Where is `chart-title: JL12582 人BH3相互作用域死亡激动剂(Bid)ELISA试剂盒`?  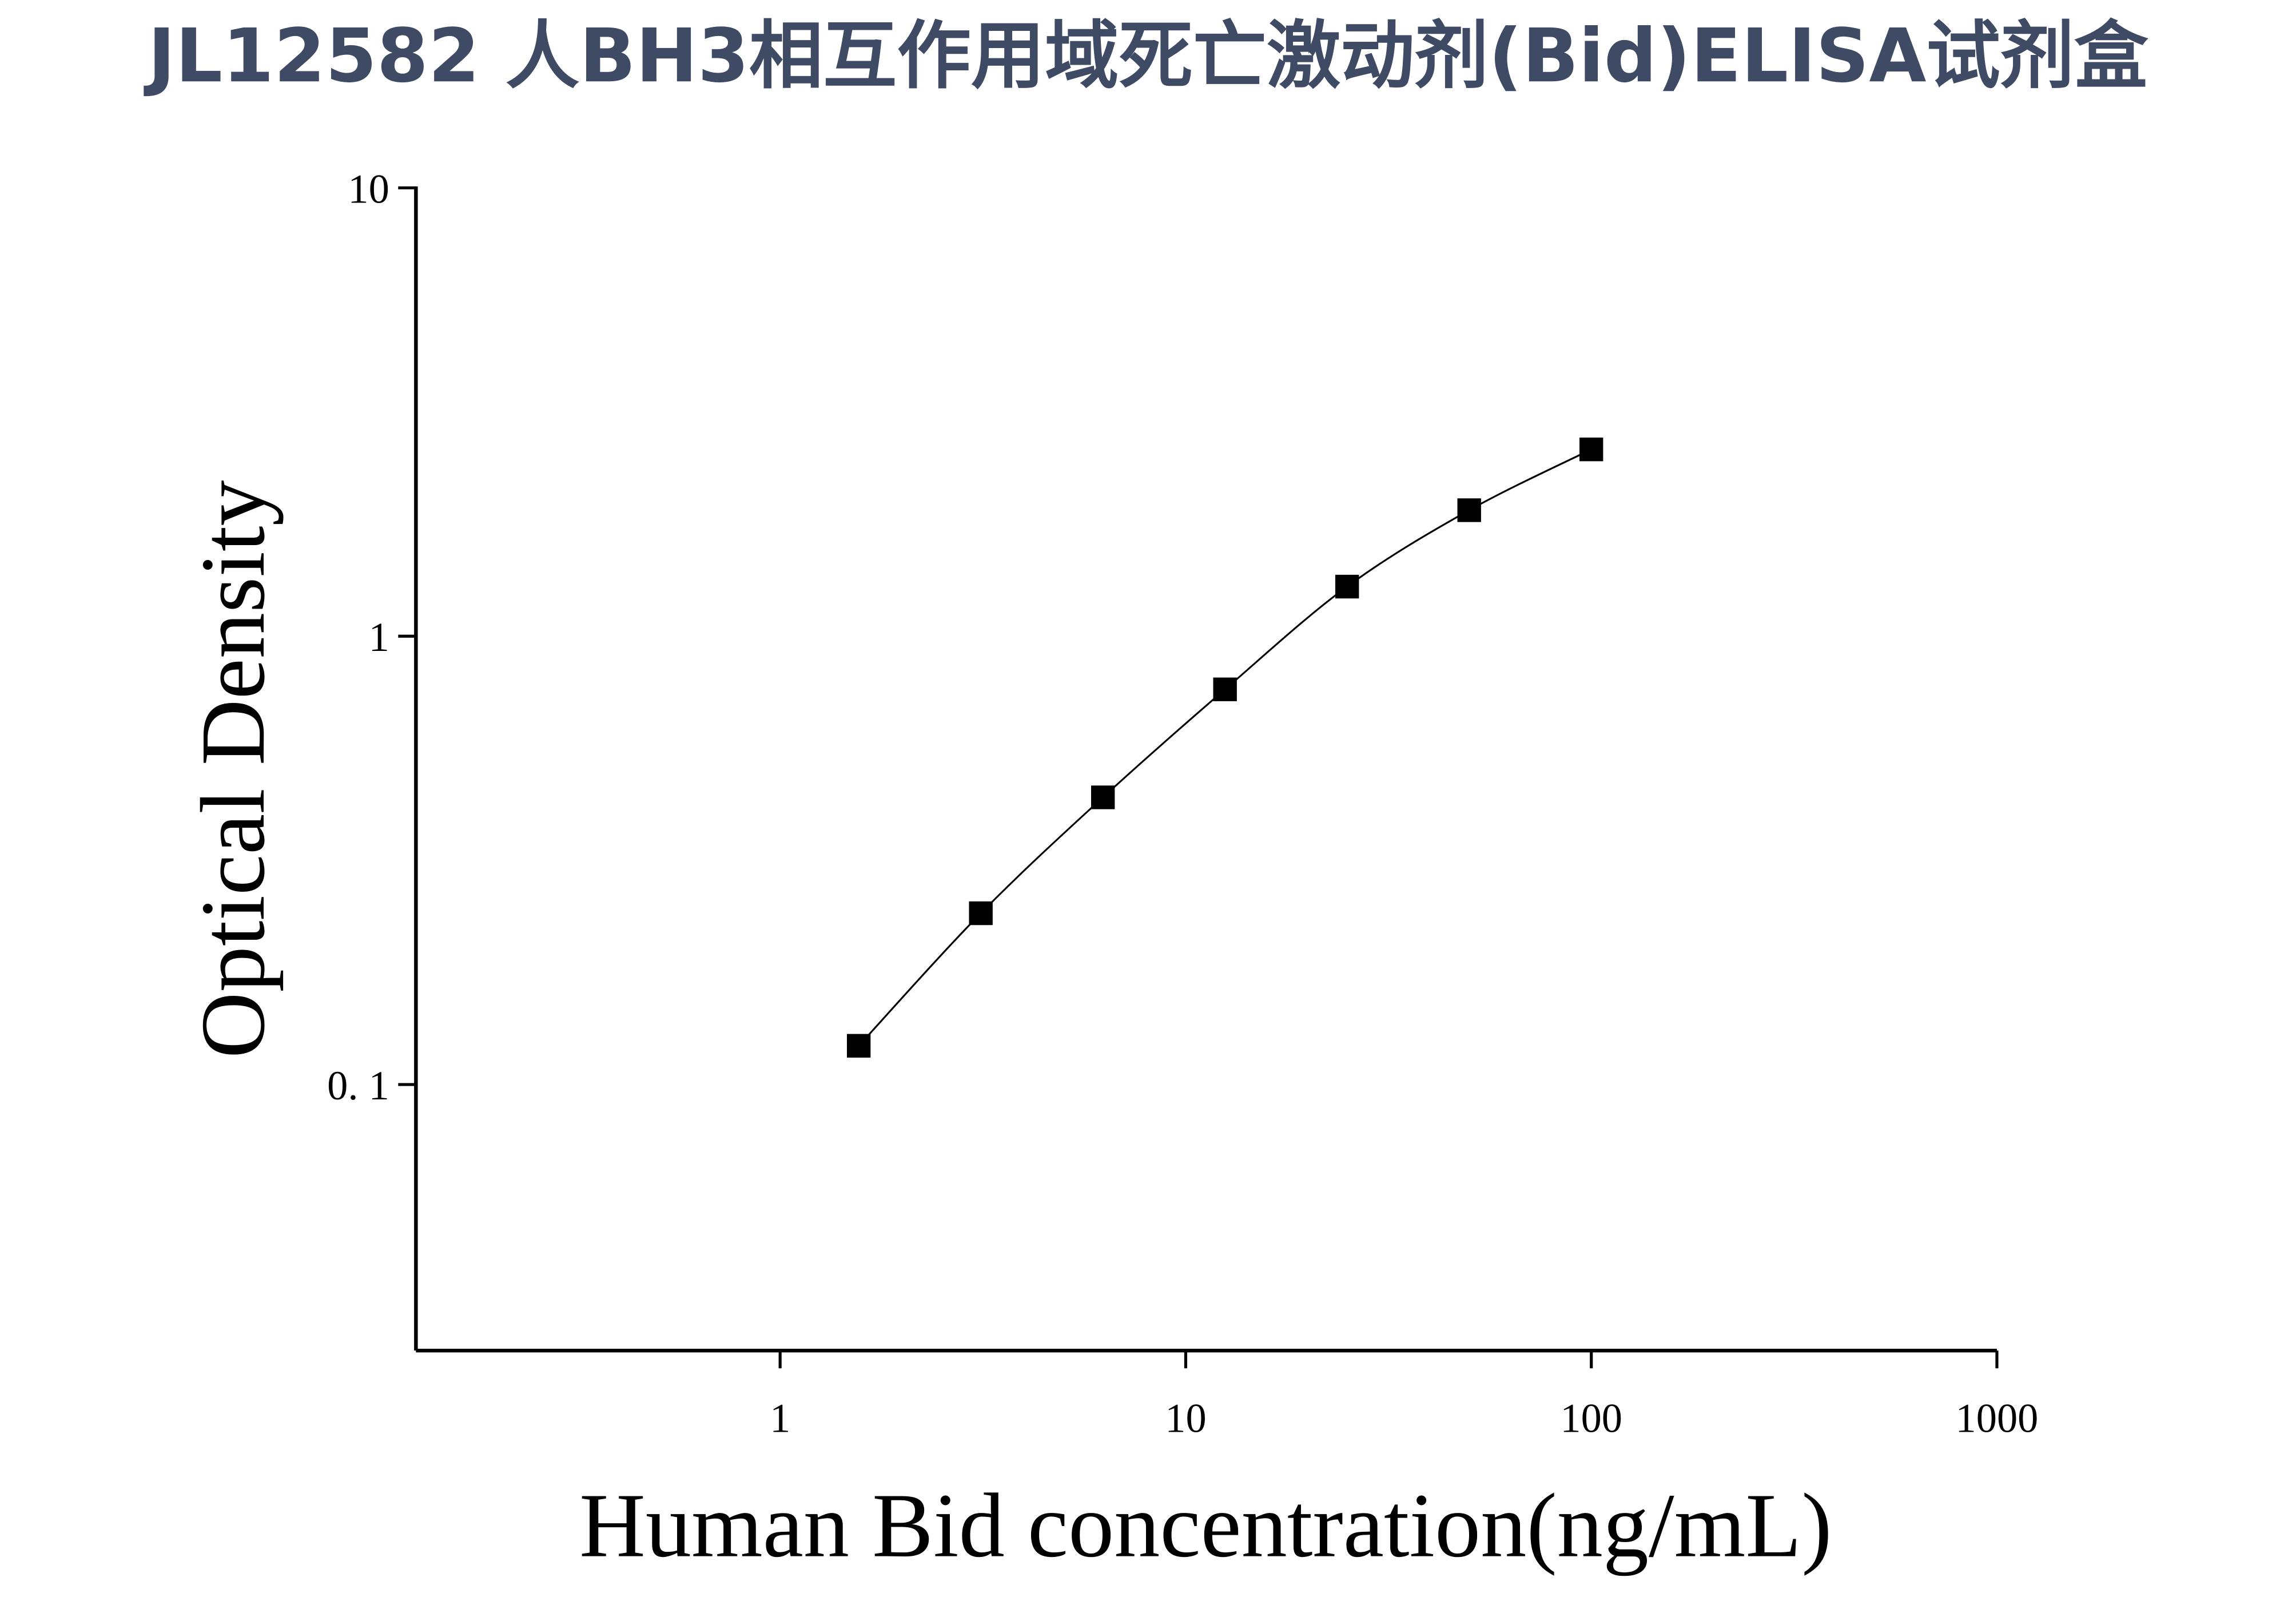 chart-title: JL12582 人BH3相互作用域死亡激动剂(Bid)ELISA试剂盒 is located at coordinates (1147, 56).